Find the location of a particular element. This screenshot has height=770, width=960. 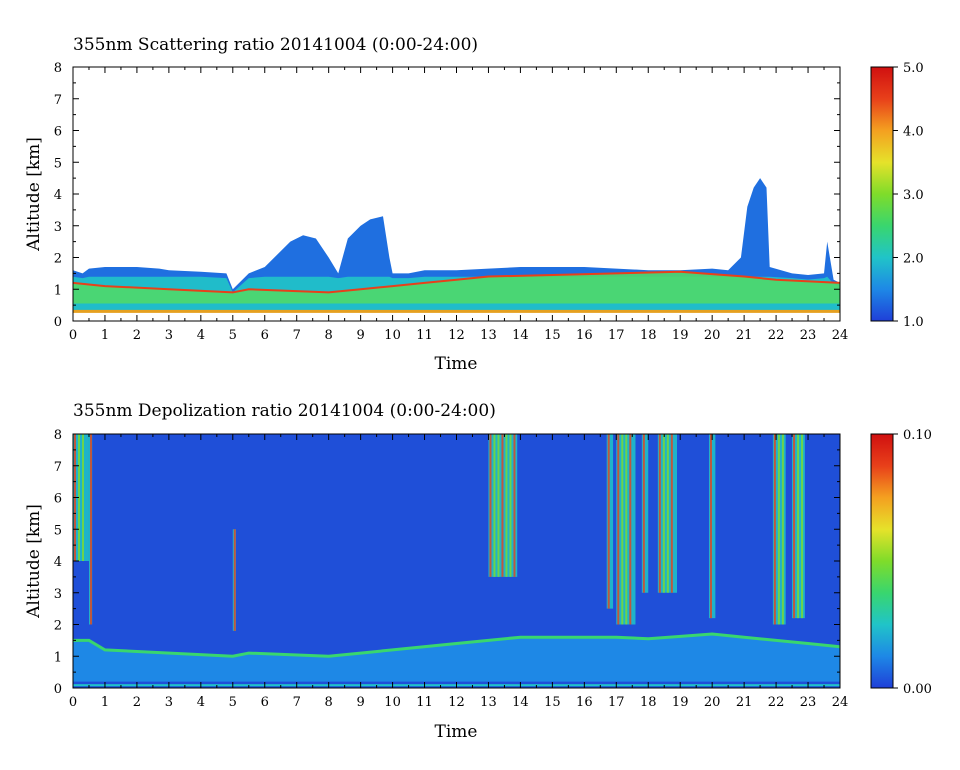

y-tick-label: 5 is located at coordinates (58, 530).